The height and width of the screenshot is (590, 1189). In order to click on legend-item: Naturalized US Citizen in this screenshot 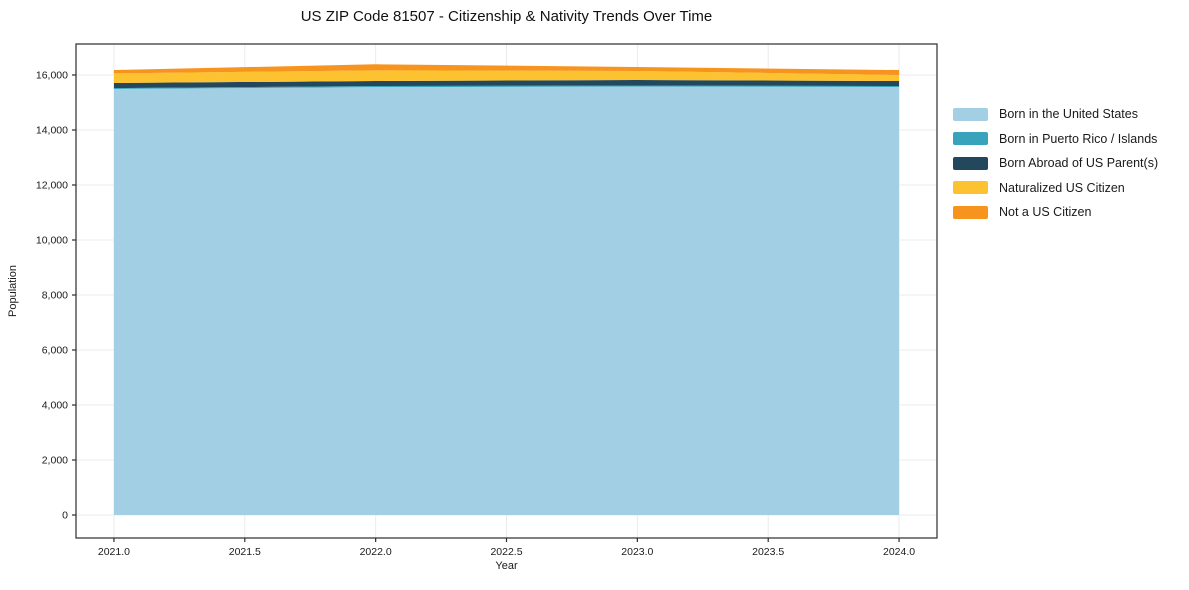, I will do `click(1055, 188)`.